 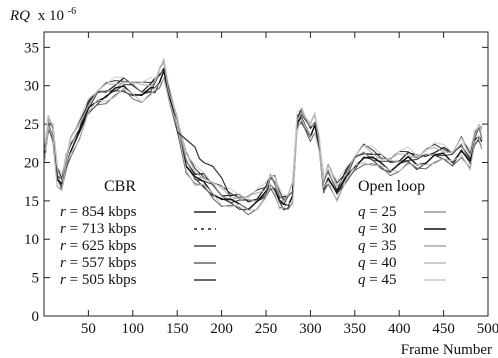 I want to click on legend-entry-value: 30, so click(x=388, y=229).